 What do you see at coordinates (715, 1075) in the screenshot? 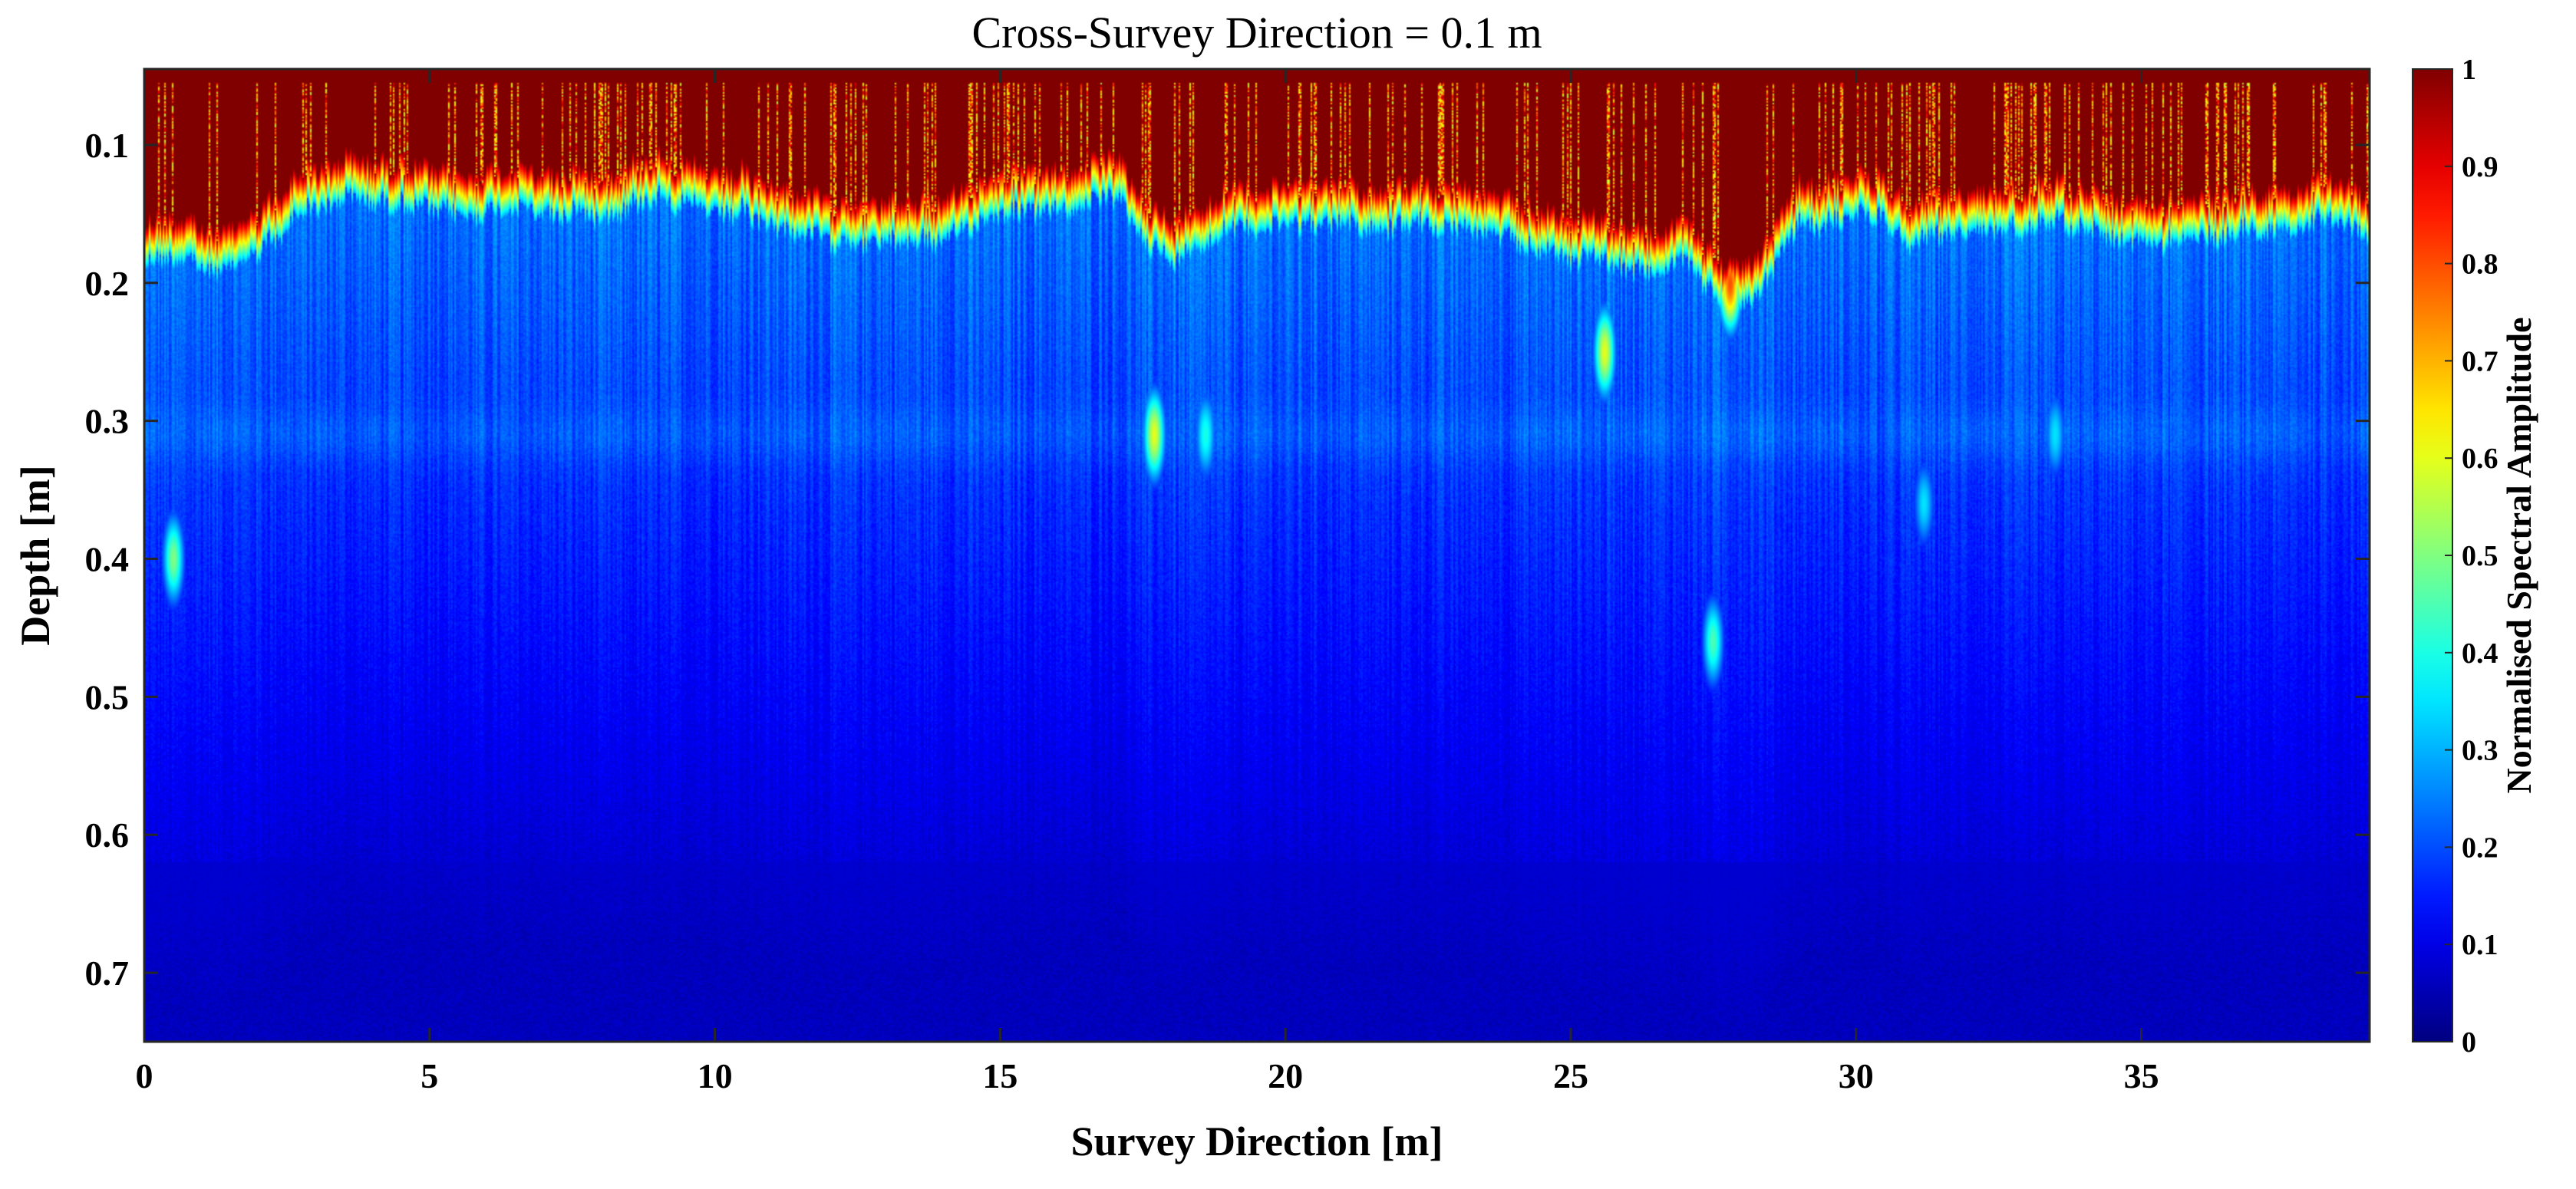
I see `x-tick-label: 10` at bounding box center [715, 1075].